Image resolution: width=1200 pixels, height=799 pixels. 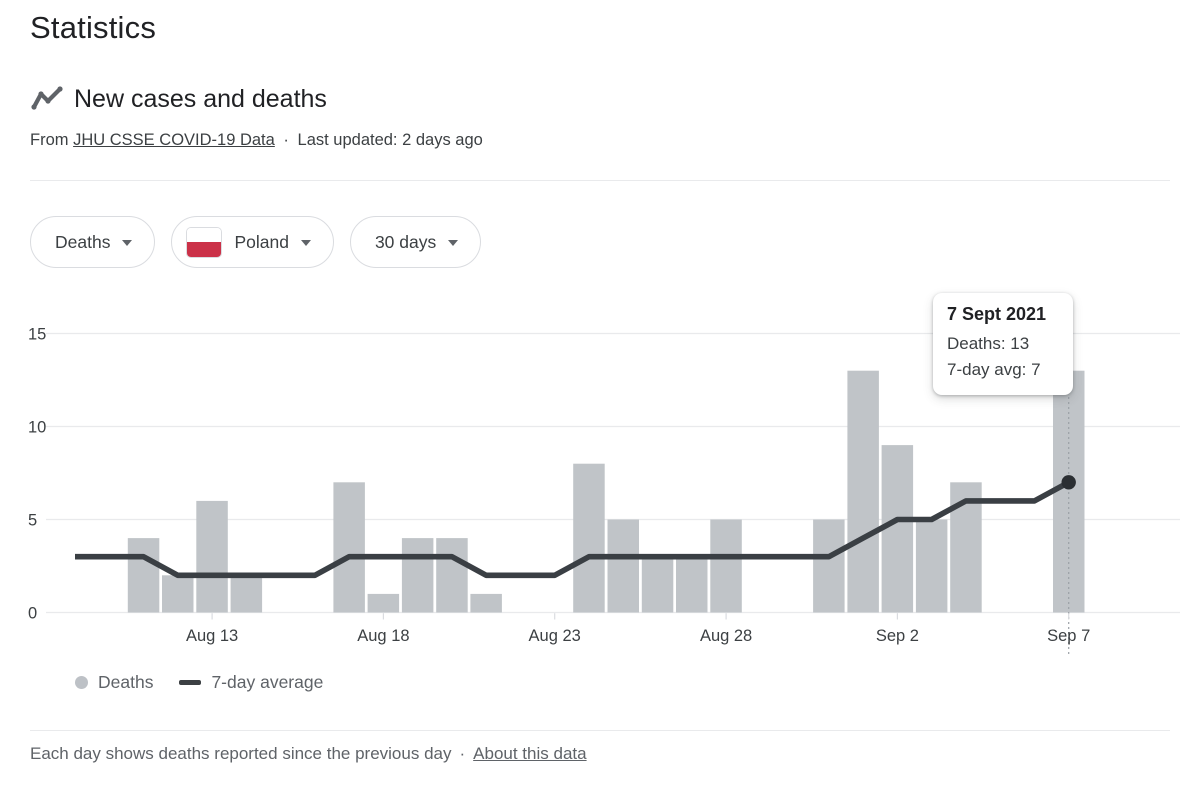 I want to click on average-line-icon, so click(x=190, y=682).